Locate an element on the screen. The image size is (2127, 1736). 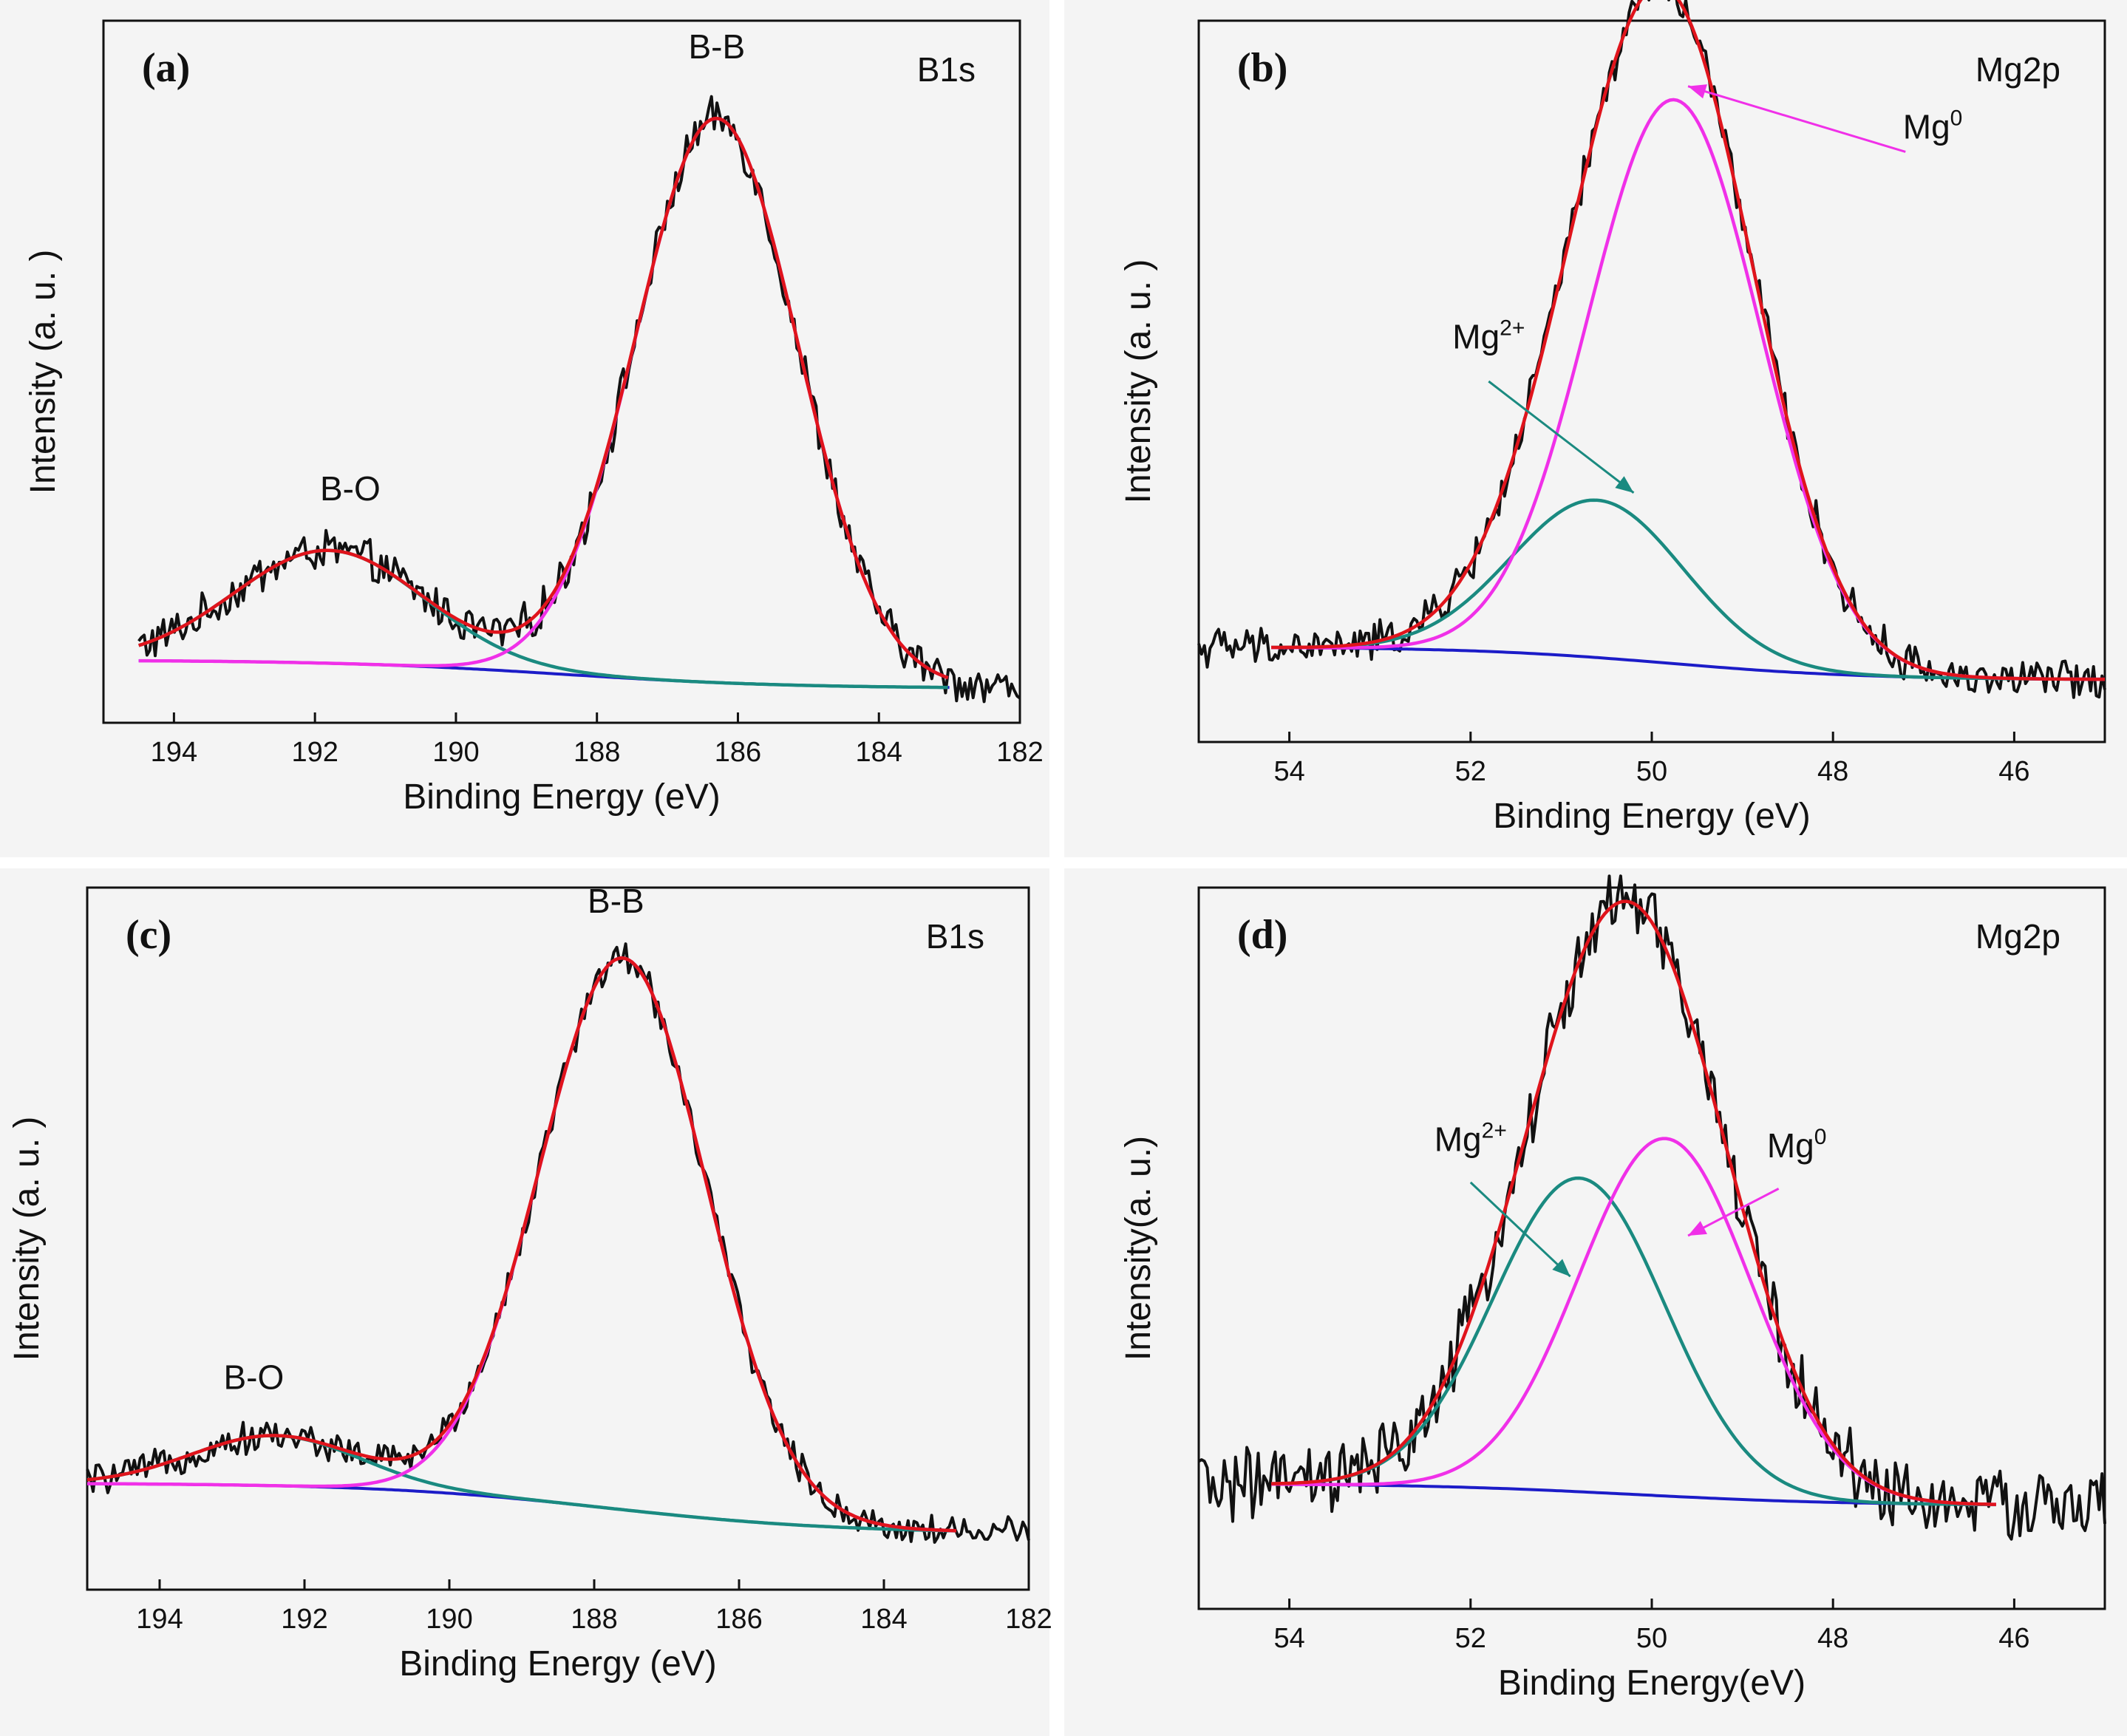
component-peak-mg0 is located at coordinates (1688, 389).